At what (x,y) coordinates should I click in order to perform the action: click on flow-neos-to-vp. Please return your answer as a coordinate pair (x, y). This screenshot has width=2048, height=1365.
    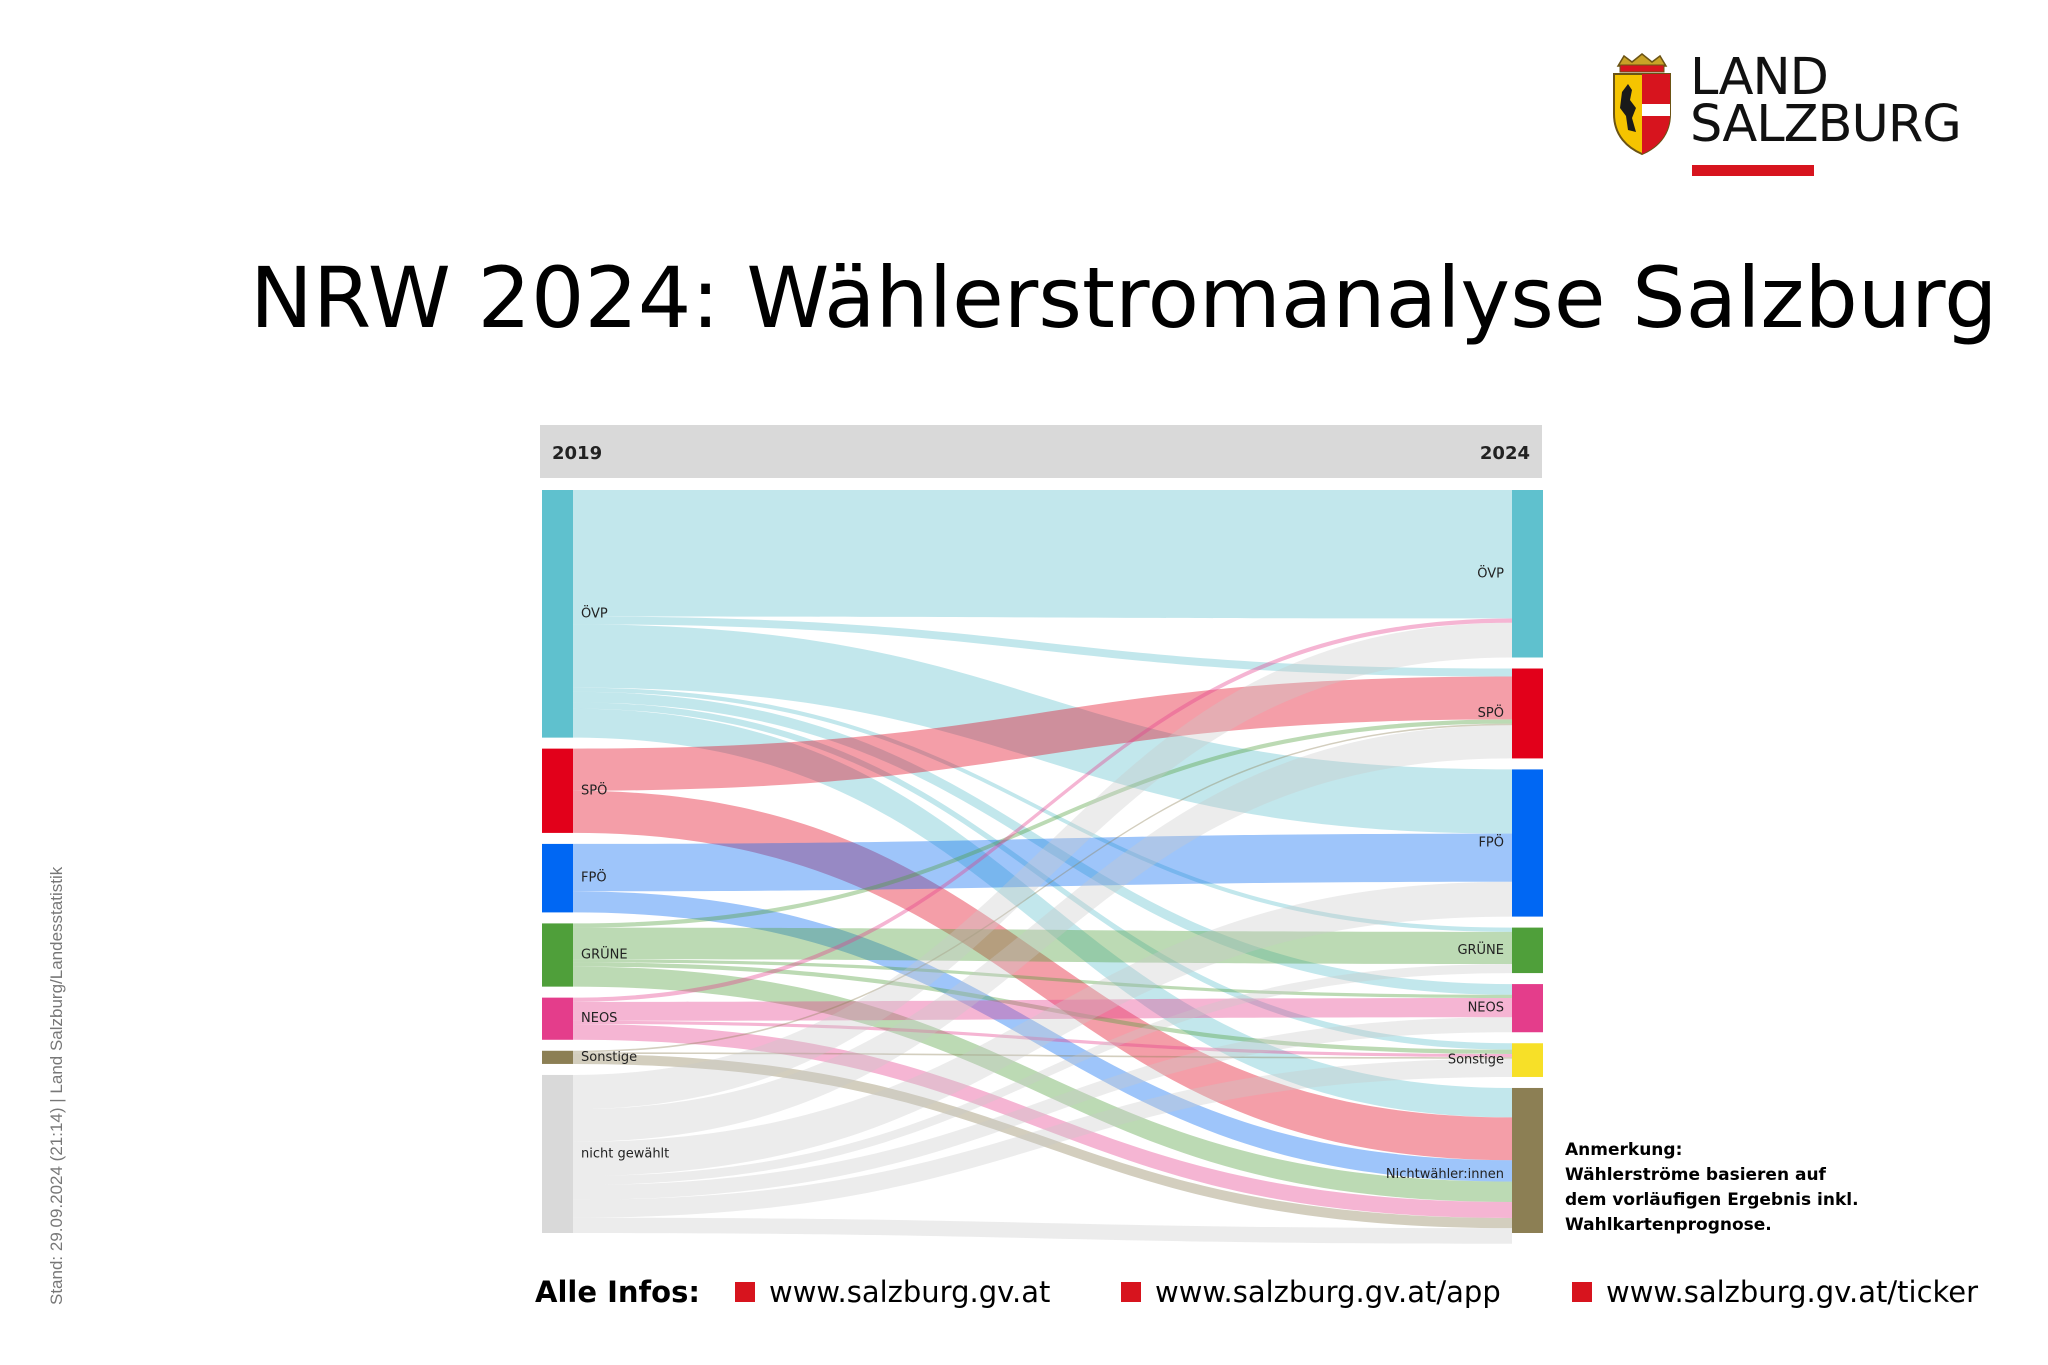
    Looking at the image, I should click on (1042, 810).